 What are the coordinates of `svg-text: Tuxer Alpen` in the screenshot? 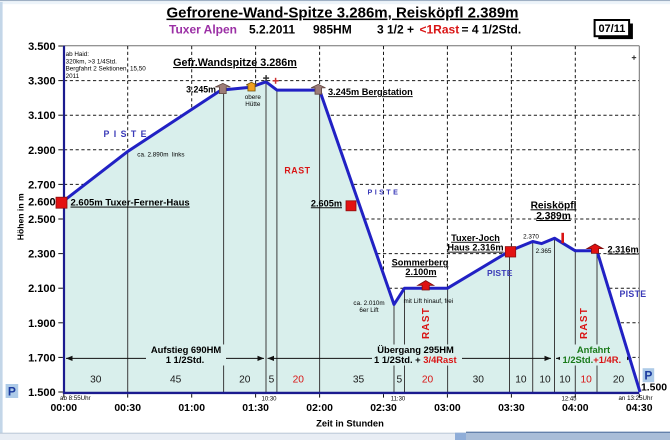 It's located at (203, 29).